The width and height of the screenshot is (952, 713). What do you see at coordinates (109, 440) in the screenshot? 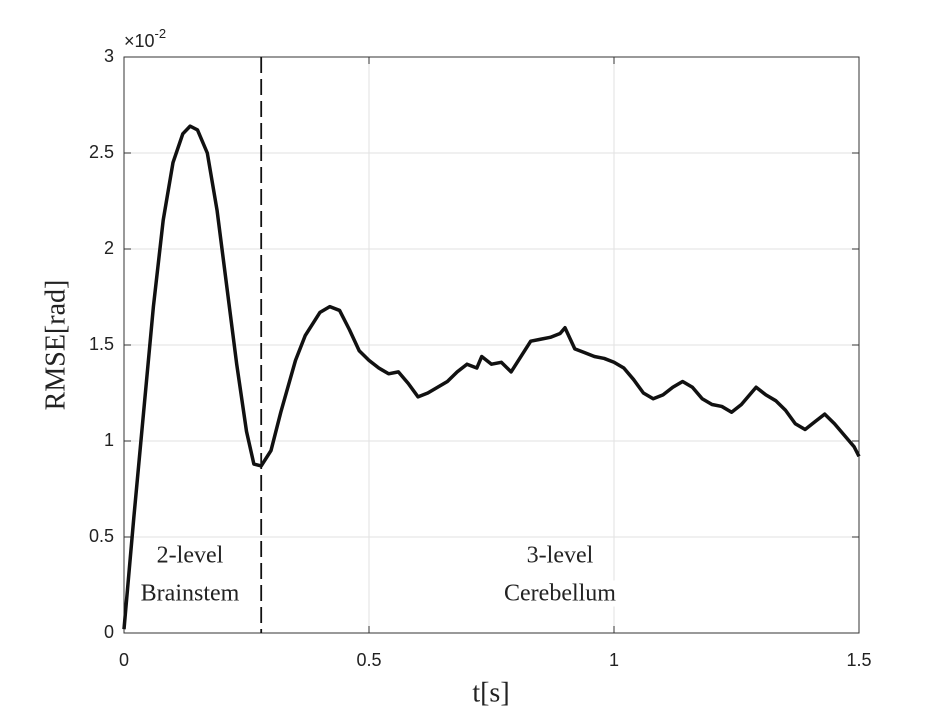
I see `y-tick-label: 1` at bounding box center [109, 440].